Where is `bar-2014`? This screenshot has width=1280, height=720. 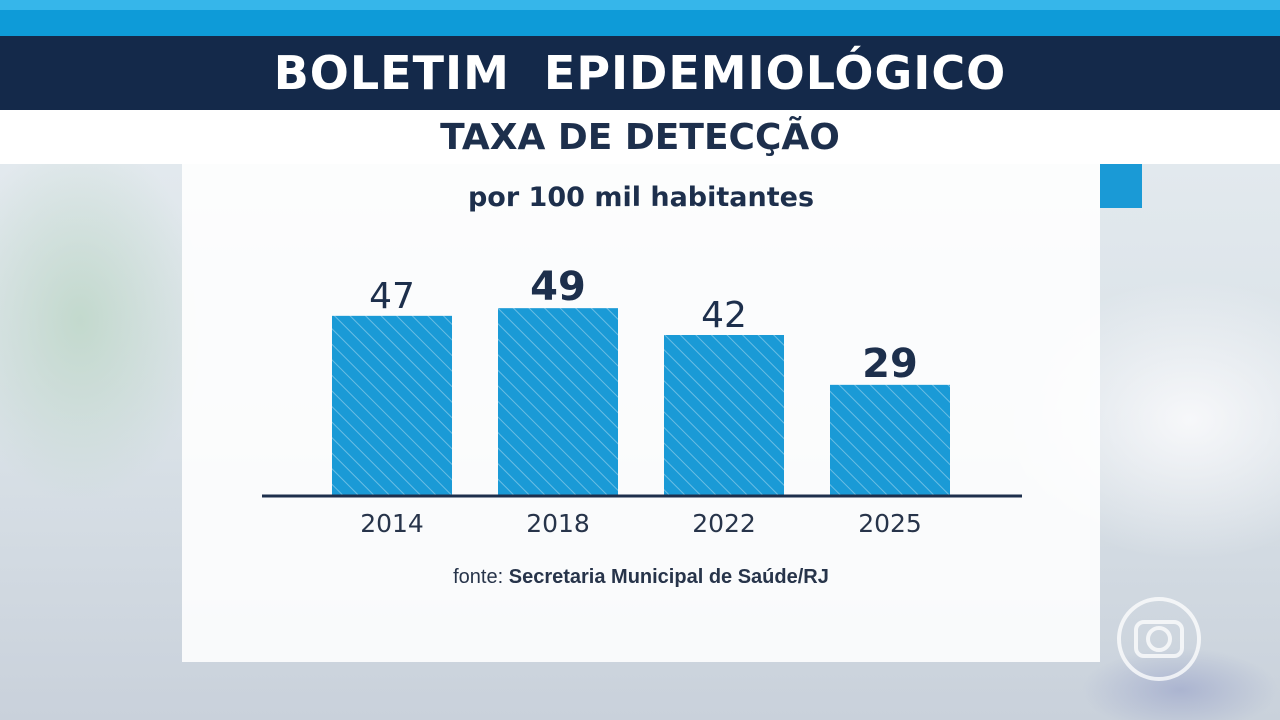
bar-2014 is located at coordinates (392, 405).